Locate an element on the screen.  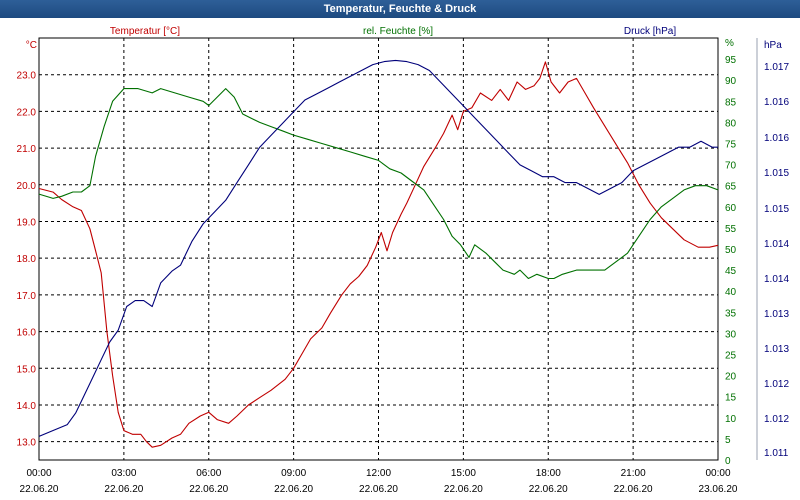
humidity-tick-label: 5 is located at coordinates (728, 440).